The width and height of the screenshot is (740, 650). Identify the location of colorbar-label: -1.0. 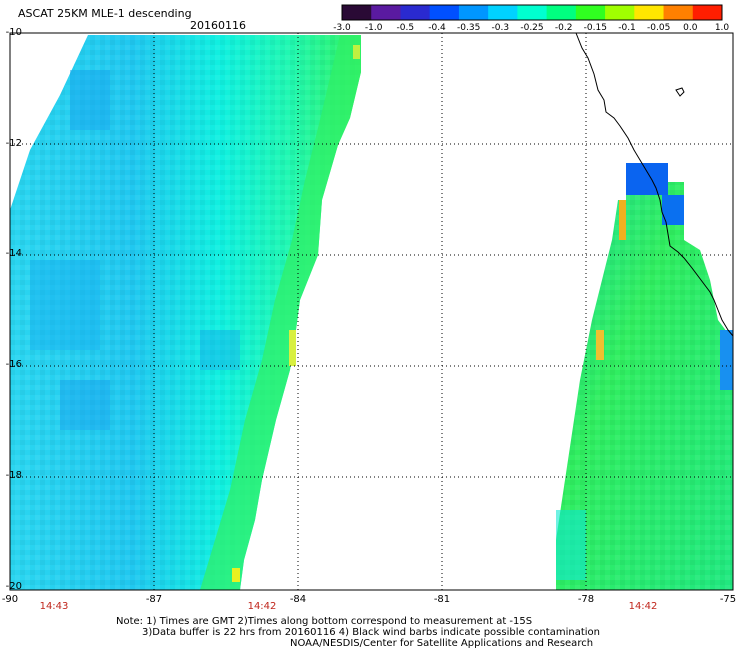
(374, 28).